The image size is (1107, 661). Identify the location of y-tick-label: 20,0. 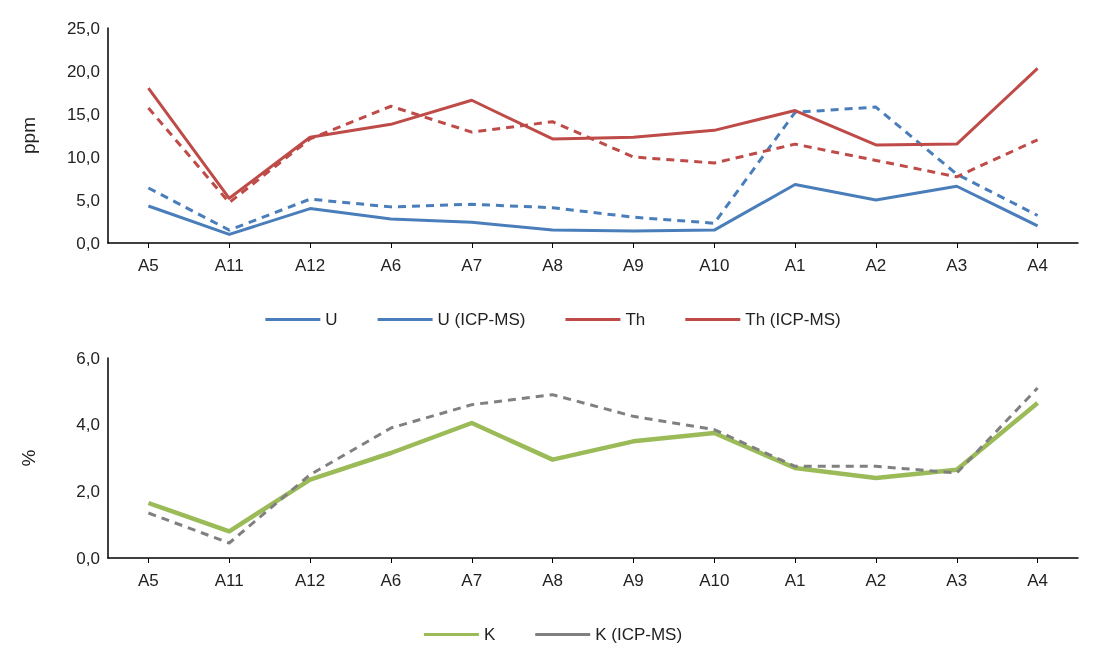
(83, 71).